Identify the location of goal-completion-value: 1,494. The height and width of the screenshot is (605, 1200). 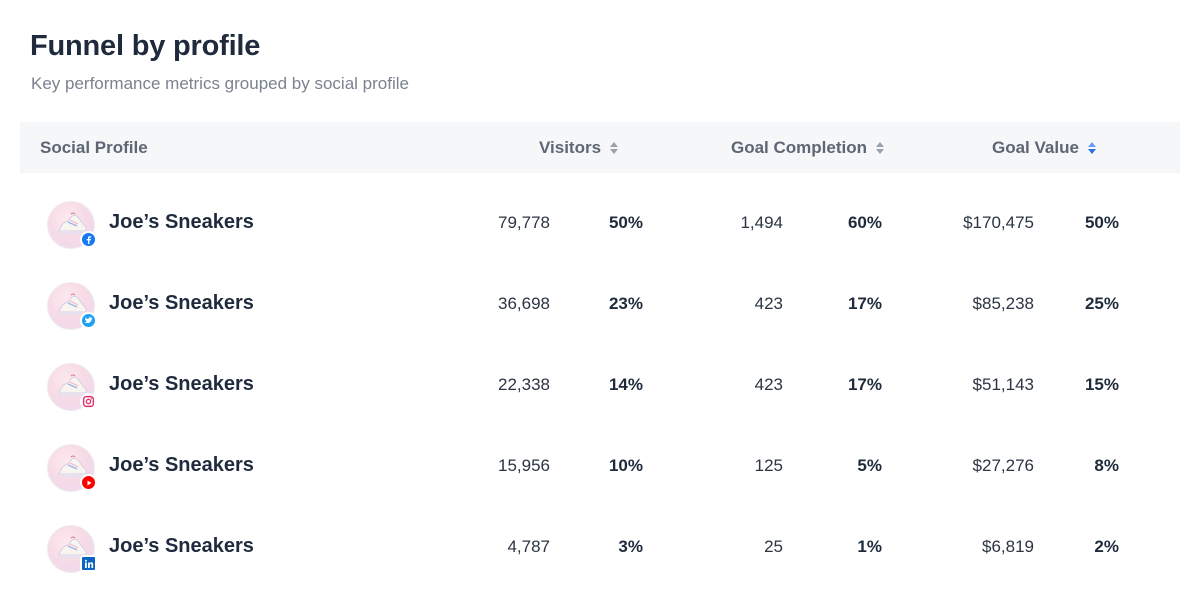
(761, 222).